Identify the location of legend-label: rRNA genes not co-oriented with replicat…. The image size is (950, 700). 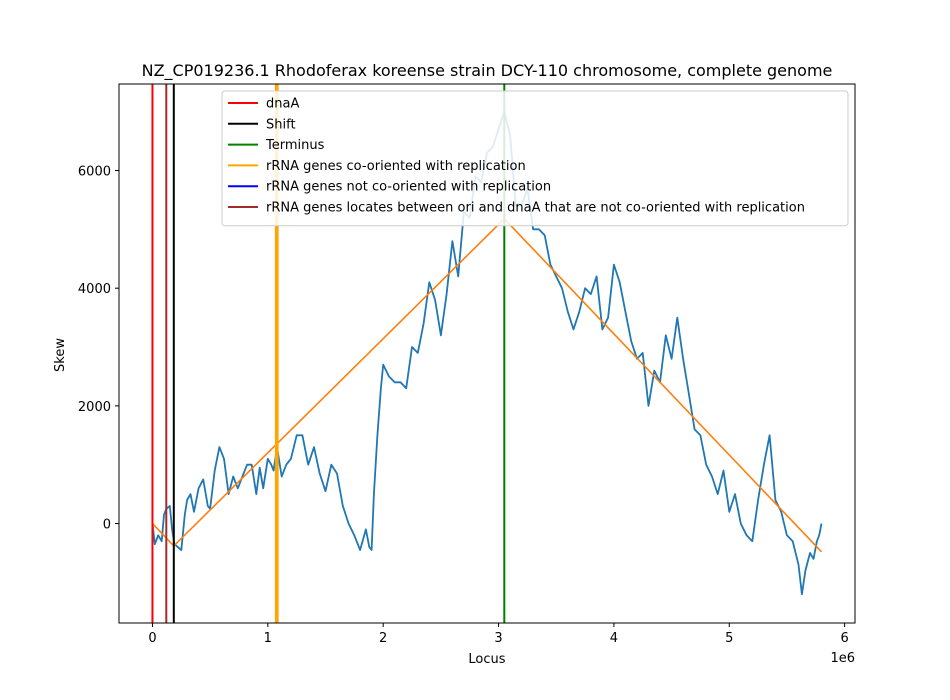
(408, 187).